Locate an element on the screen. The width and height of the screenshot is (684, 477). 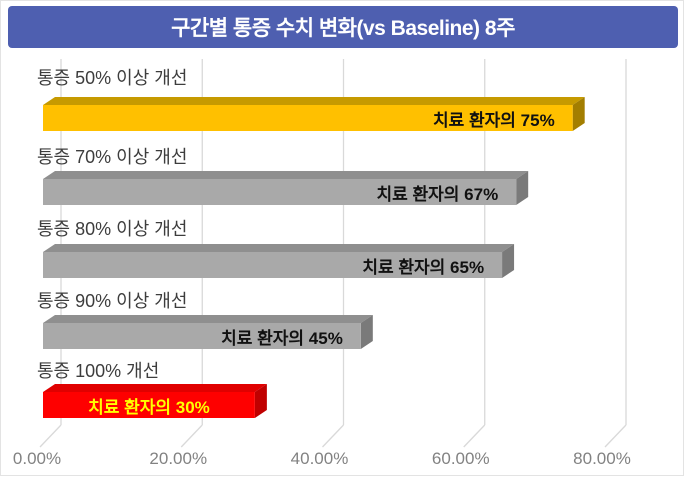
x-axis-tick-label: 80.00% is located at coordinates (602, 458).